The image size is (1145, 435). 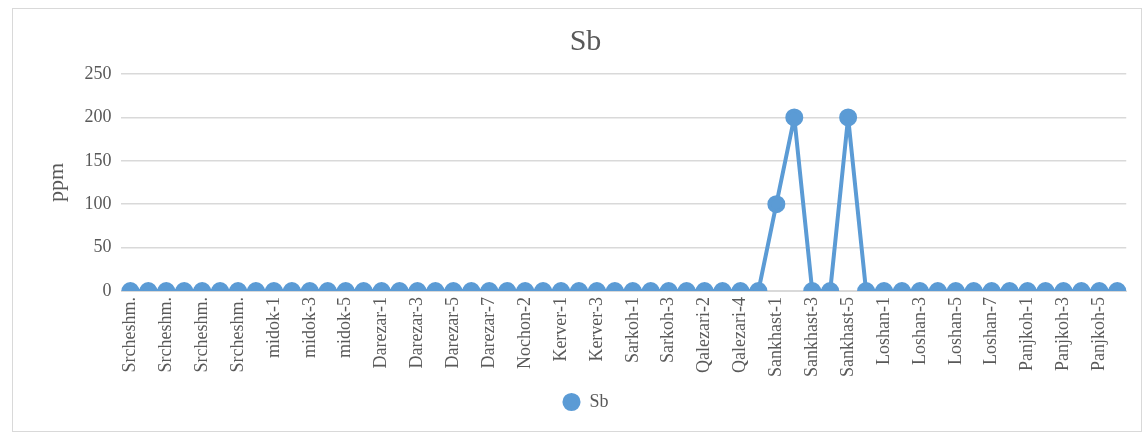 What do you see at coordinates (990, 331) in the screenshot?
I see `x-tick-label: Loshan-7` at bounding box center [990, 331].